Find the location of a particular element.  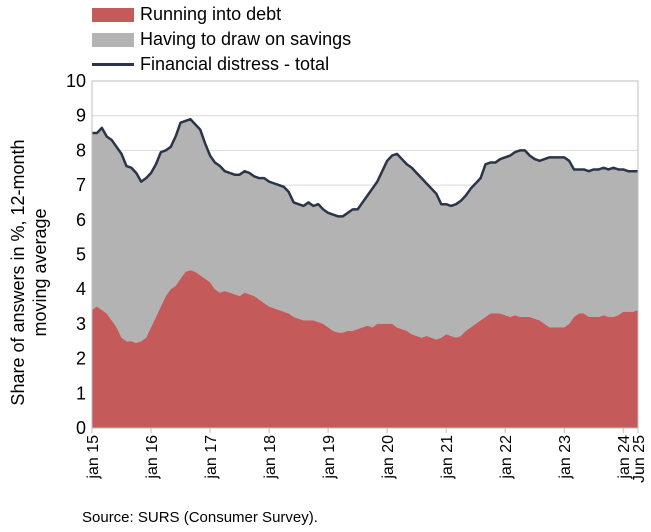

x-tick-label: jan 20 is located at coordinates (388, 457).